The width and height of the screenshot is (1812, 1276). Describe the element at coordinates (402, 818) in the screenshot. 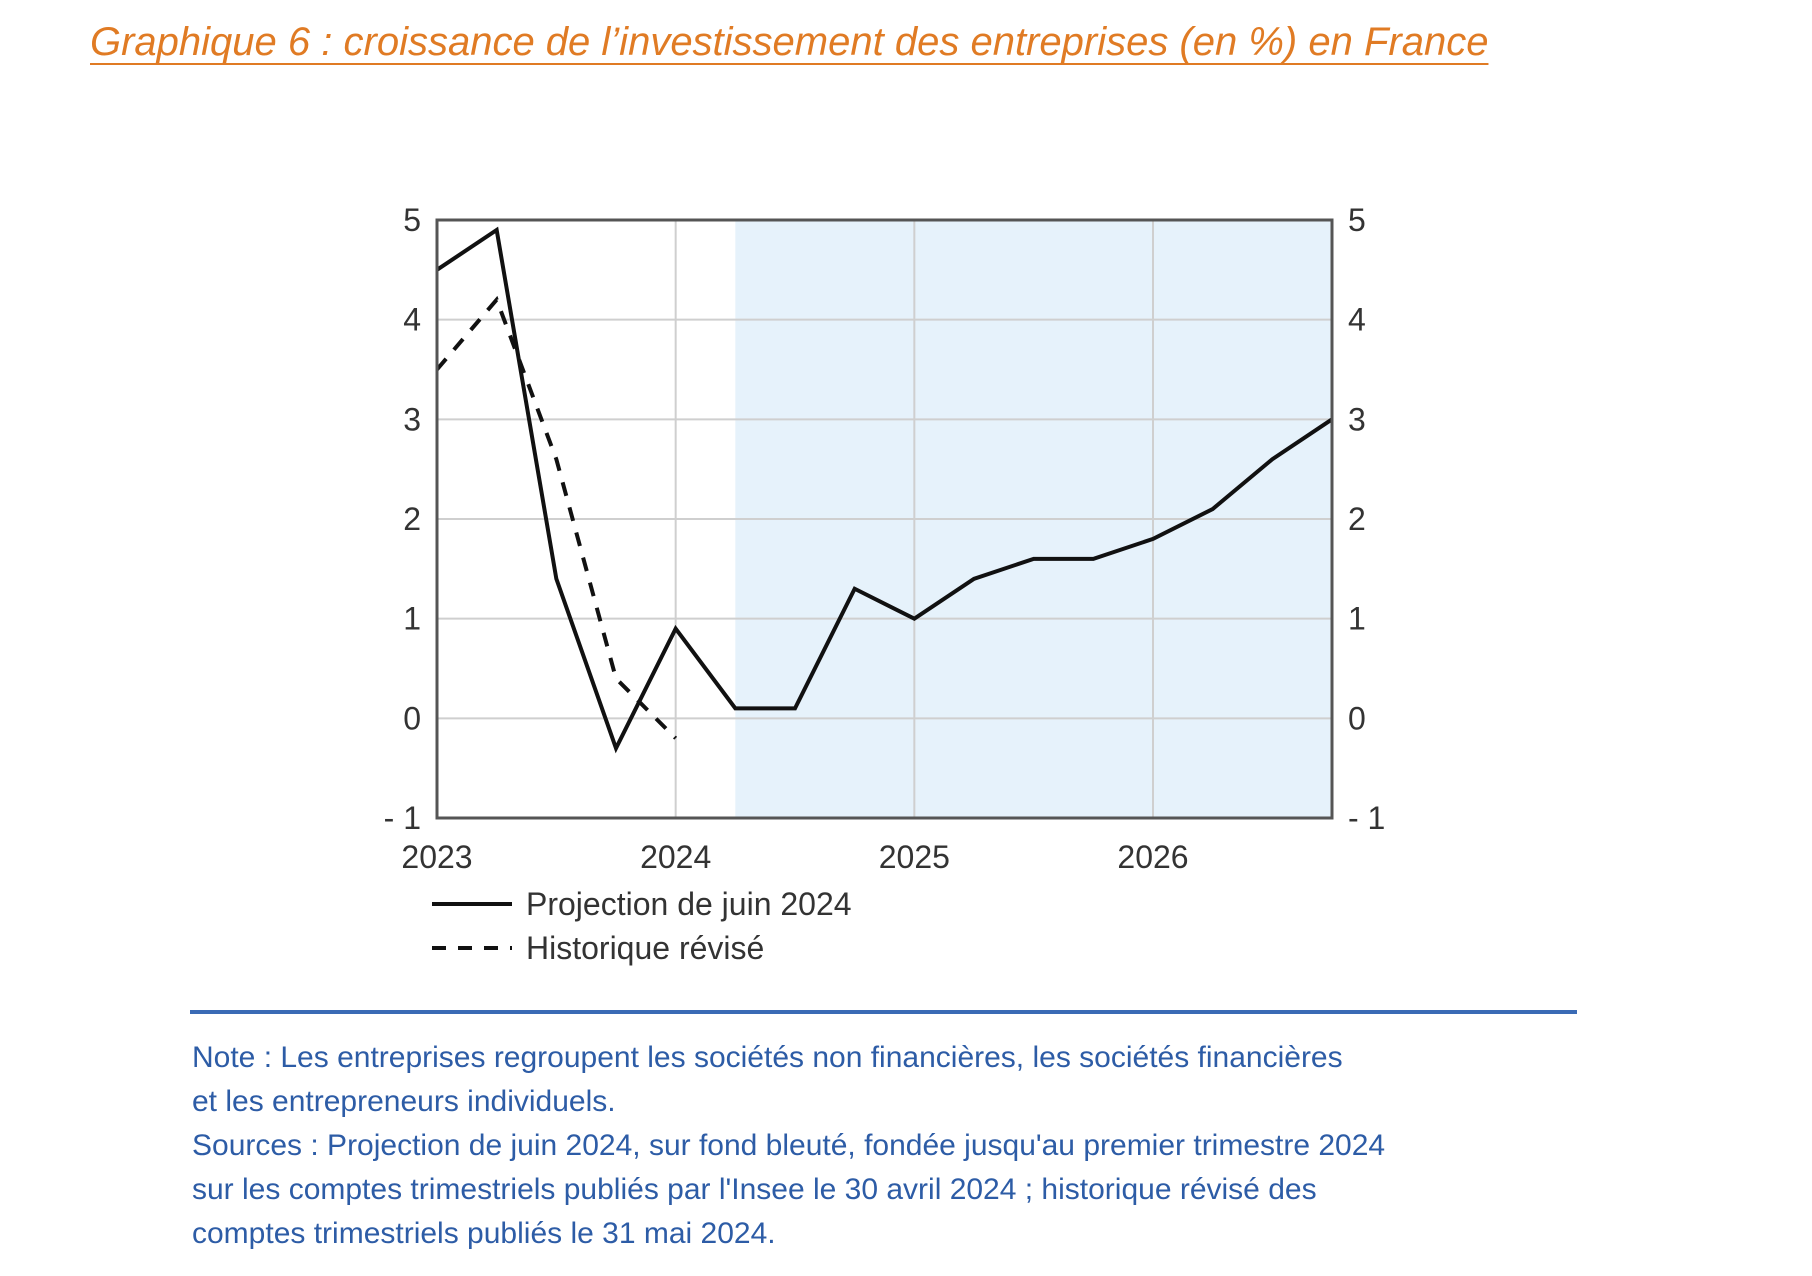

I see `y-tick-label-left: - 1` at that location.